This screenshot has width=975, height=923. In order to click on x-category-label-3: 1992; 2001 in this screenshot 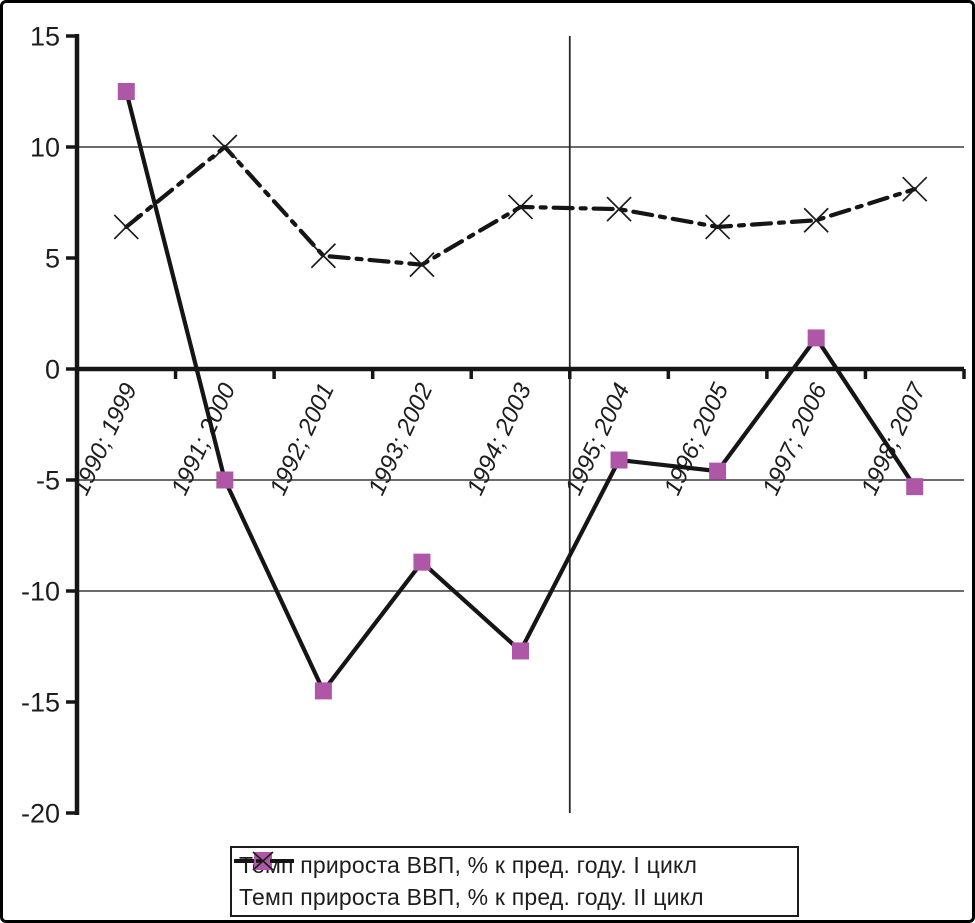, I will do `click(302, 439)`.